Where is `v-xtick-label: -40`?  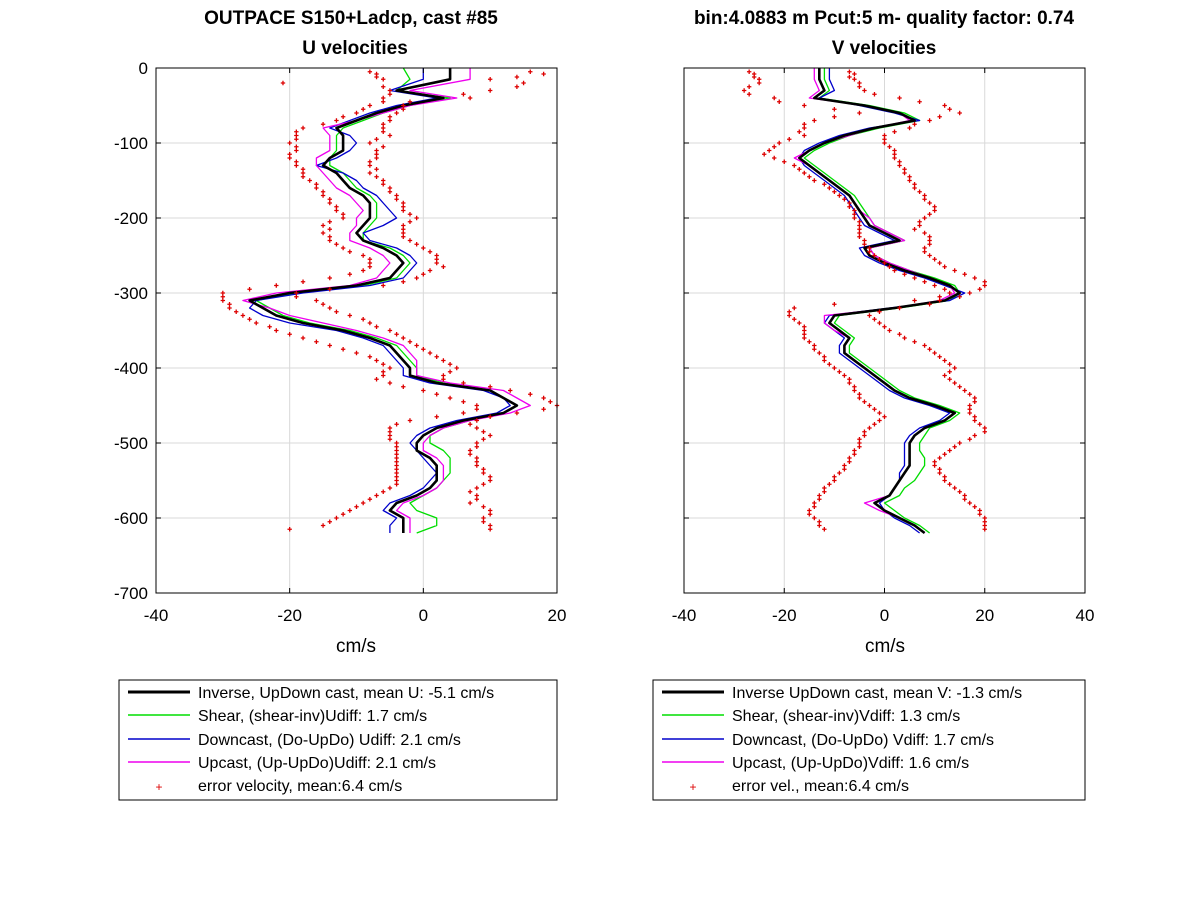
v-xtick-label: -40 is located at coordinates (684, 615).